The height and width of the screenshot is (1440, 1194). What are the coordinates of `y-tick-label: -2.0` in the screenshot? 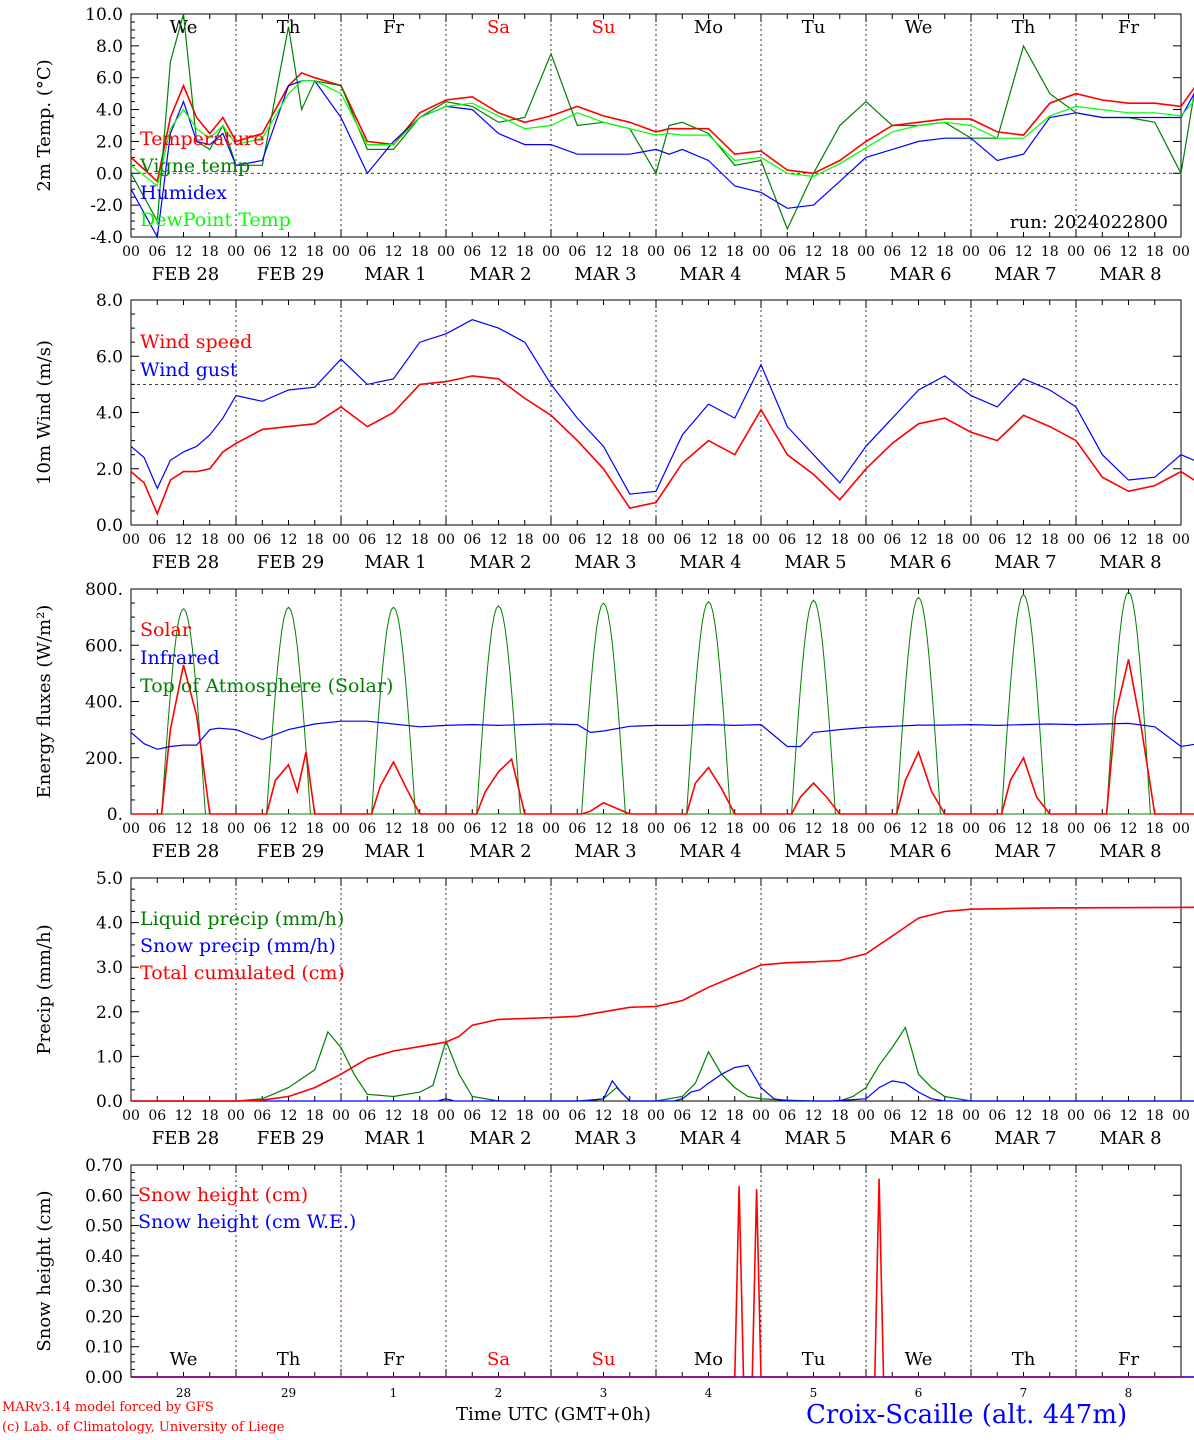 It's located at (106, 206).